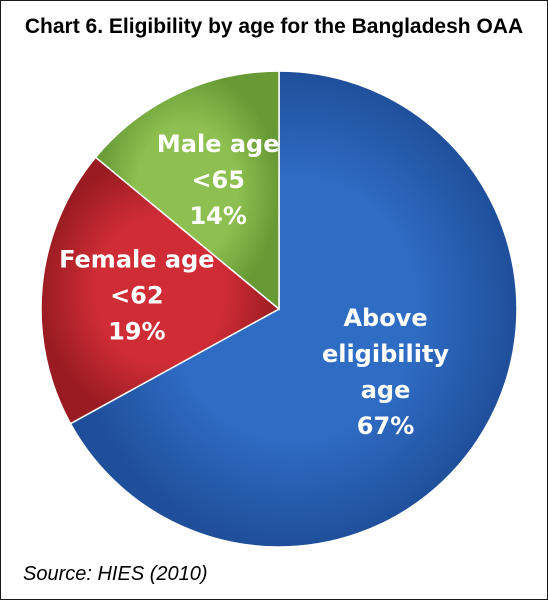 Image resolution: width=548 pixels, height=600 pixels. I want to click on slice-label-1: Female age <62 19%, so click(136, 296).